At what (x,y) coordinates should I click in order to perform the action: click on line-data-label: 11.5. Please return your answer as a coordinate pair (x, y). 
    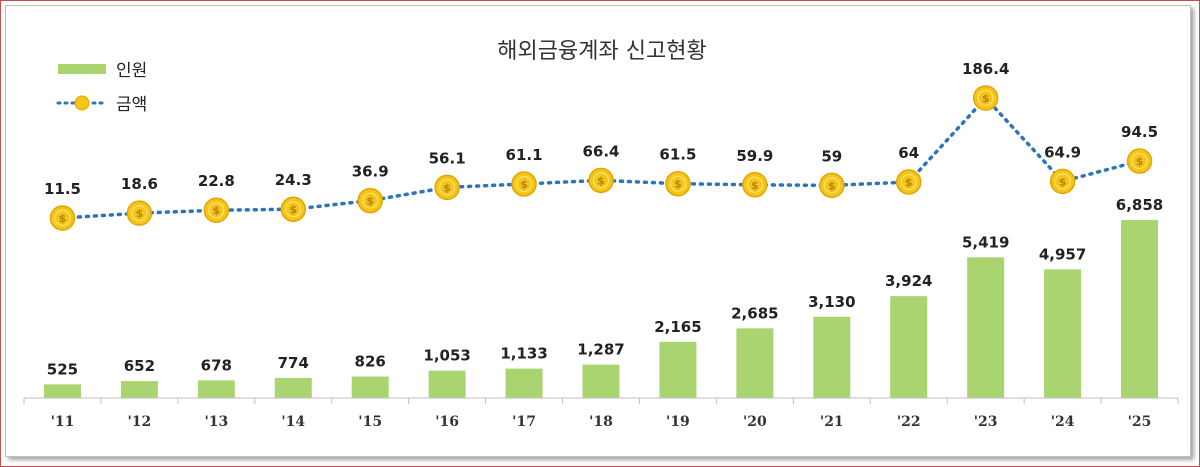
    Looking at the image, I should click on (62, 189).